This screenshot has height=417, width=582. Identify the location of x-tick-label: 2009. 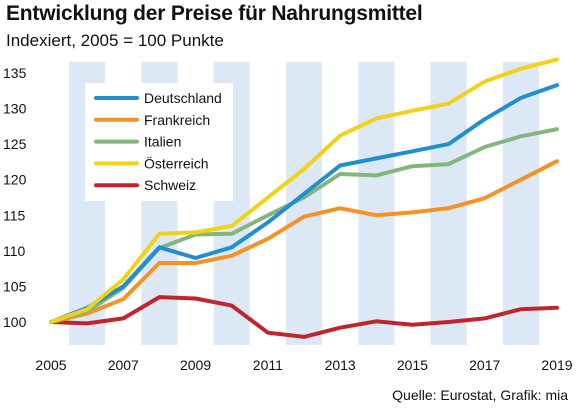
(195, 365).